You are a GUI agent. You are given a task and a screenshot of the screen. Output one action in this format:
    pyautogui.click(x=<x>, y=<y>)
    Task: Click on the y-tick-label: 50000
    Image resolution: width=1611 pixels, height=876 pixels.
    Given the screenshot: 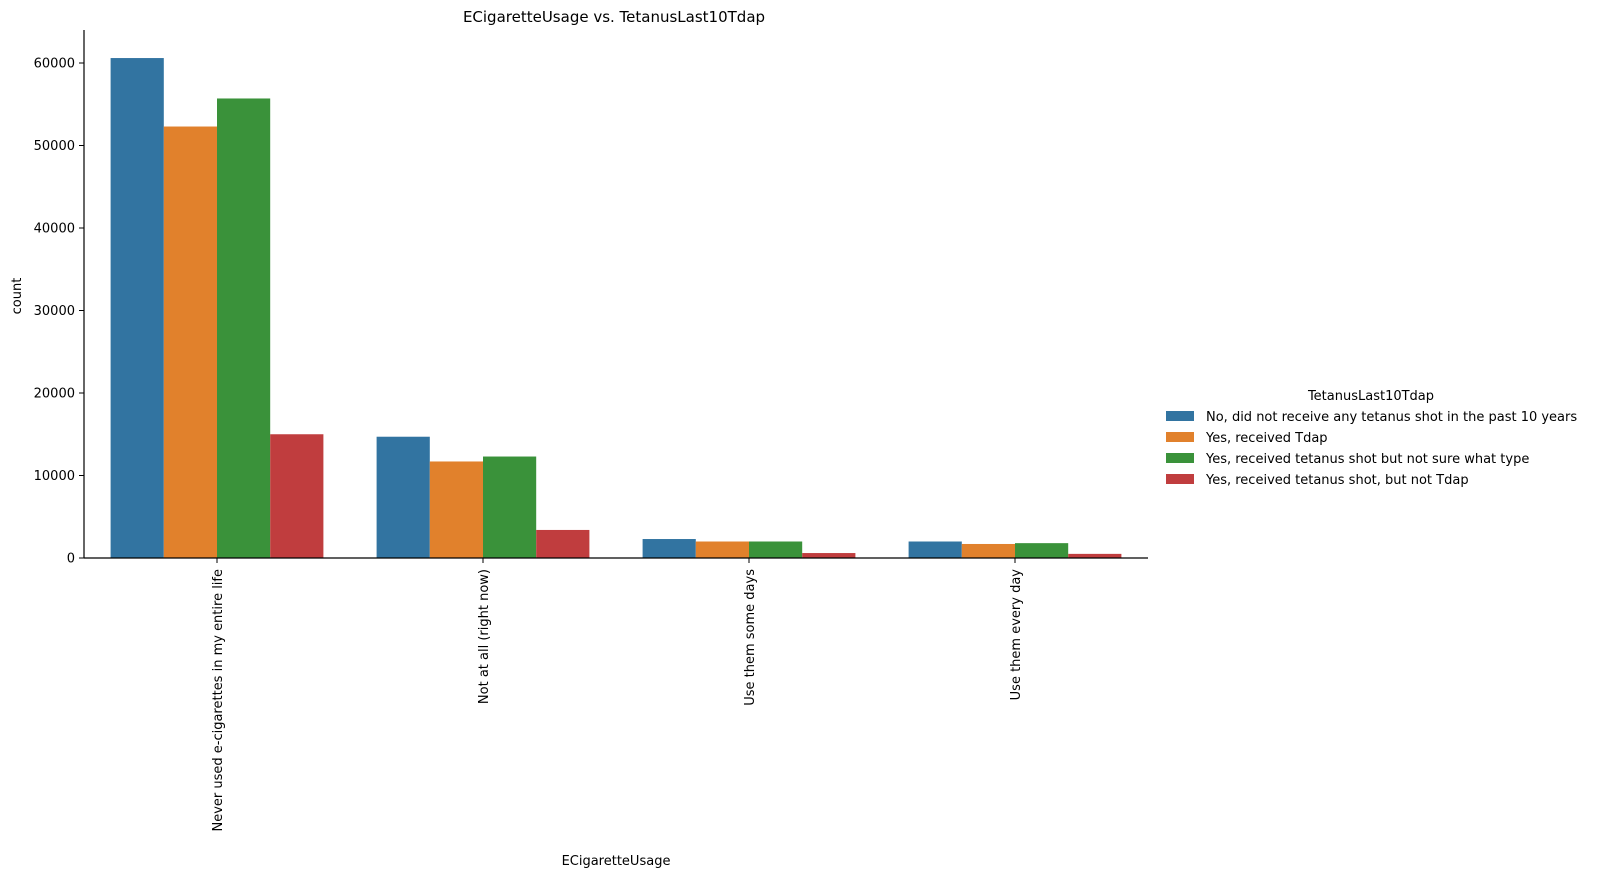 What is the action you would take?
    pyautogui.click(x=54, y=146)
    